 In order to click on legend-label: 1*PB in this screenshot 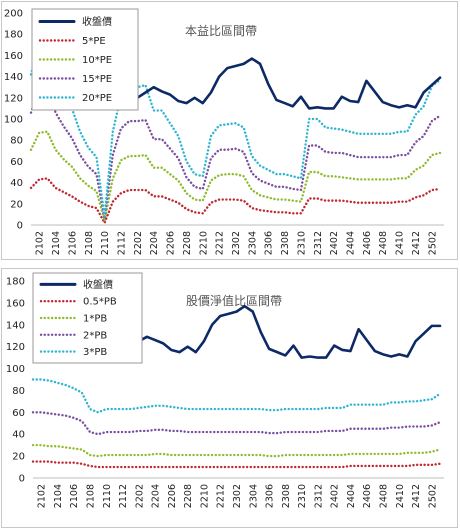, I will do `click(95, 319)`.